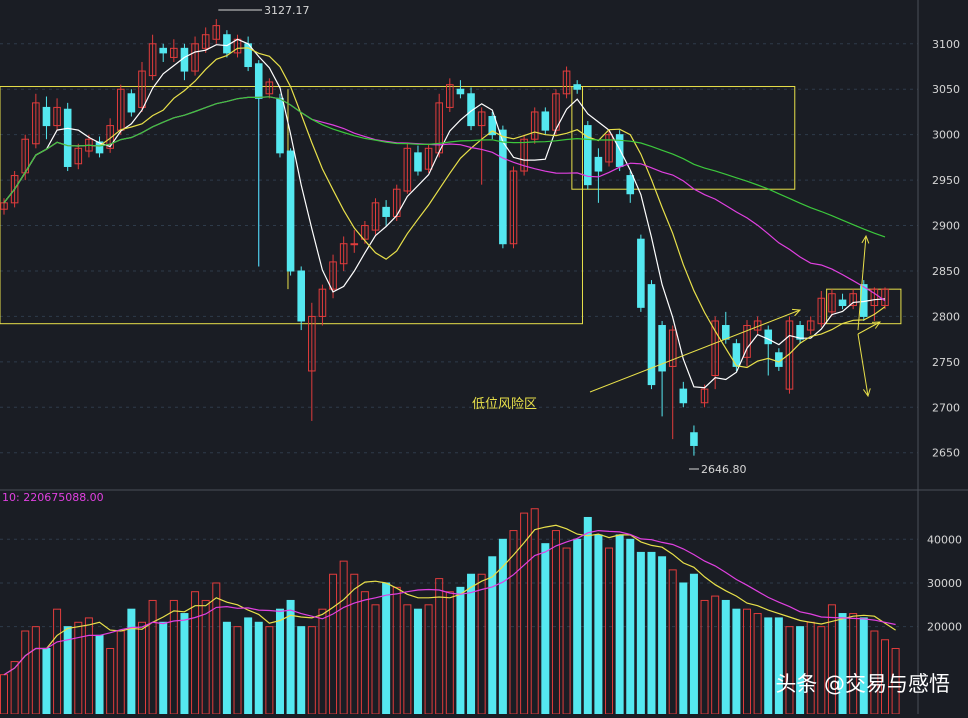 The height and width of the screenshot is (718, 968). Describe the element at coordinates (946, 362) in the screenshot. I see `y-tick-label: 2750` at that location.